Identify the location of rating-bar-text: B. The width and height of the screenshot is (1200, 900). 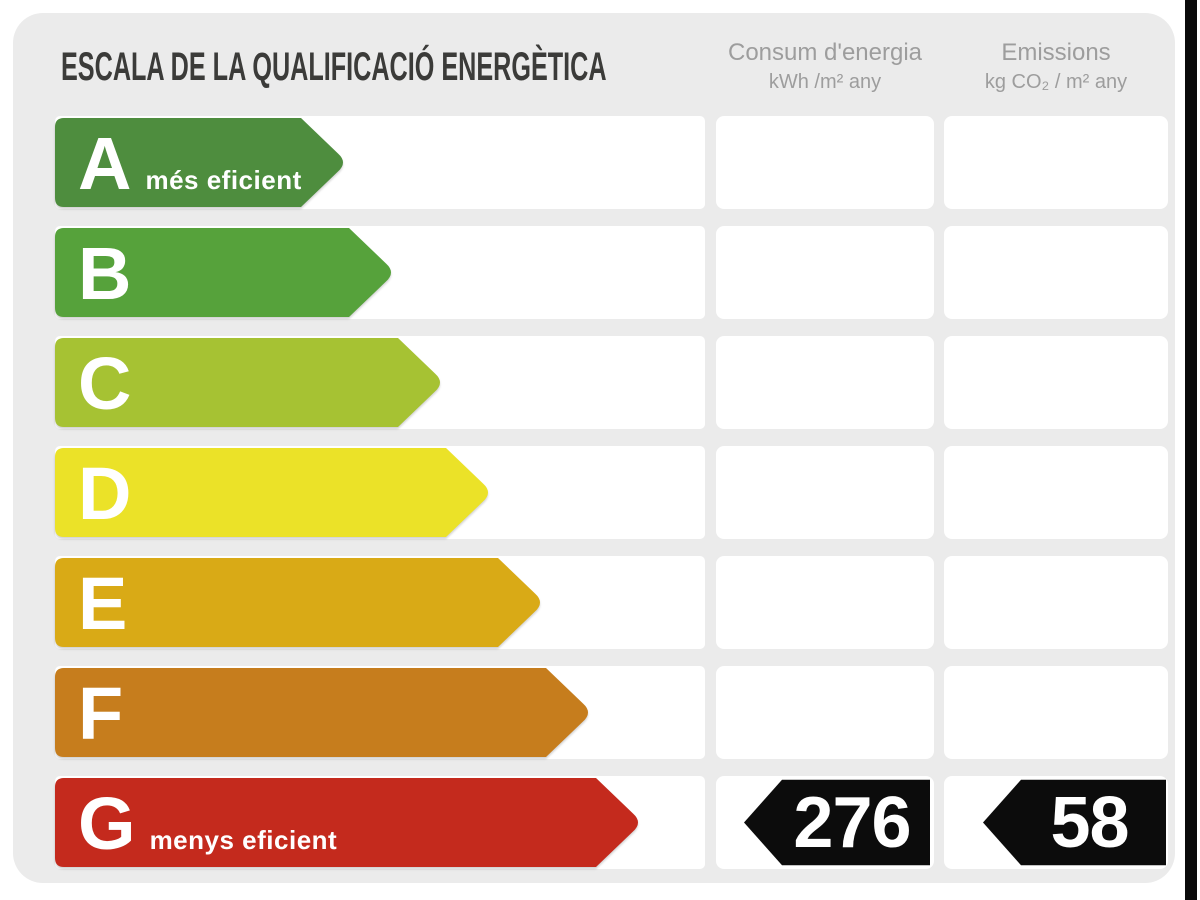
(225, 272).